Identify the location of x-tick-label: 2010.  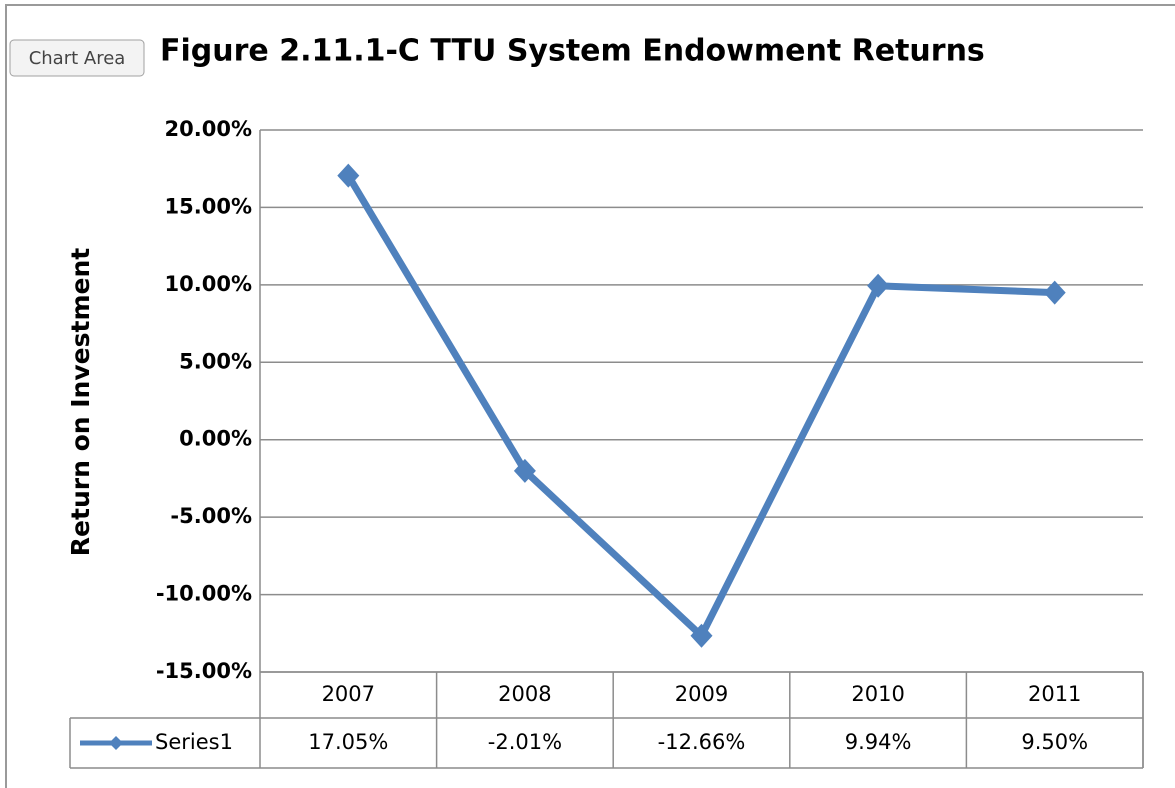
(877, 694).